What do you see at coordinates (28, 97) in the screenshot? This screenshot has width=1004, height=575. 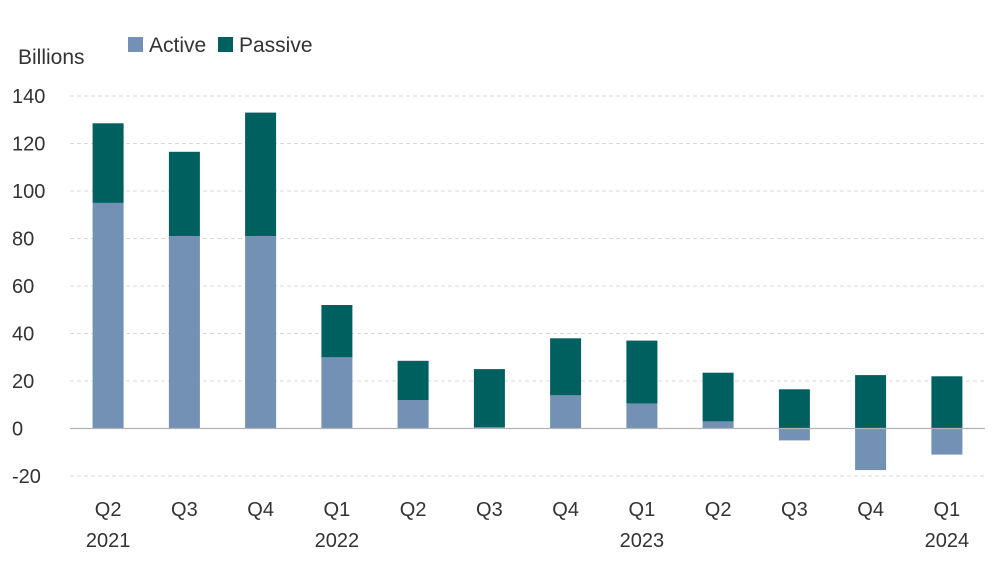 I see `y-tick-label: 140` at bounding box center [28, 97].